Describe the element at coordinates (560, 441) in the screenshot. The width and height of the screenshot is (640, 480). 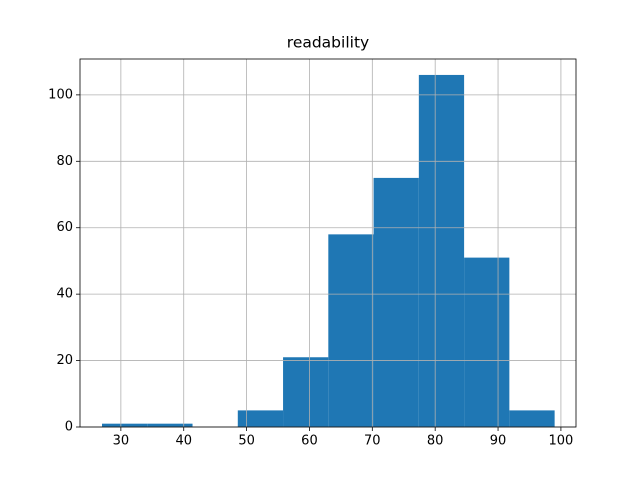
I see `x-tick-label: 100` at that location.